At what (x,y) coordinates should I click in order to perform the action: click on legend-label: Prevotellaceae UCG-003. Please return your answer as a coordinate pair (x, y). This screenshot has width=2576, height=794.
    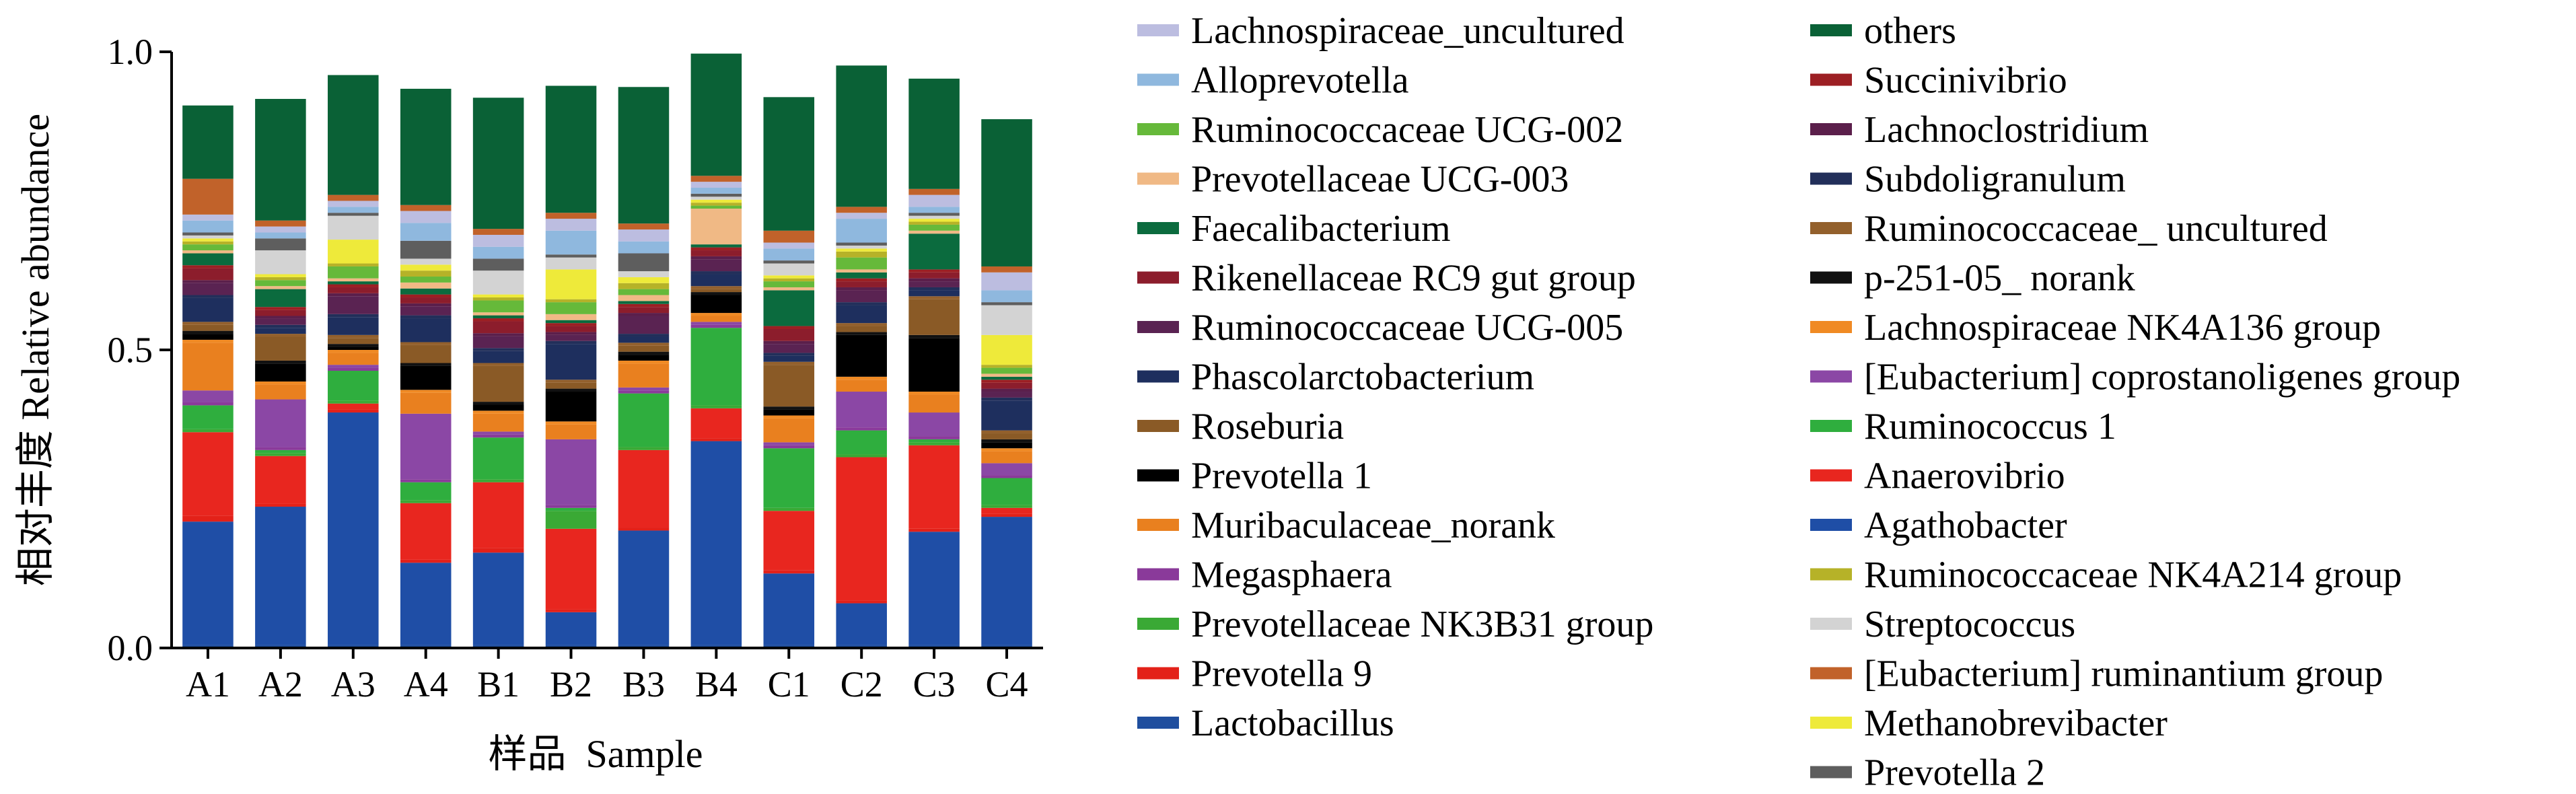
    Looking at the image, I should click on (1380, 180).